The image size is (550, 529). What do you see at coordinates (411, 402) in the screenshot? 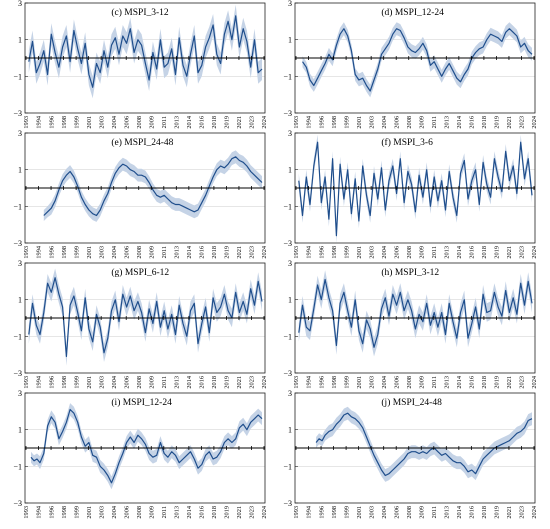
I see `panel-title: (j) MSPI_24-48` at bounding box center [411, 402].